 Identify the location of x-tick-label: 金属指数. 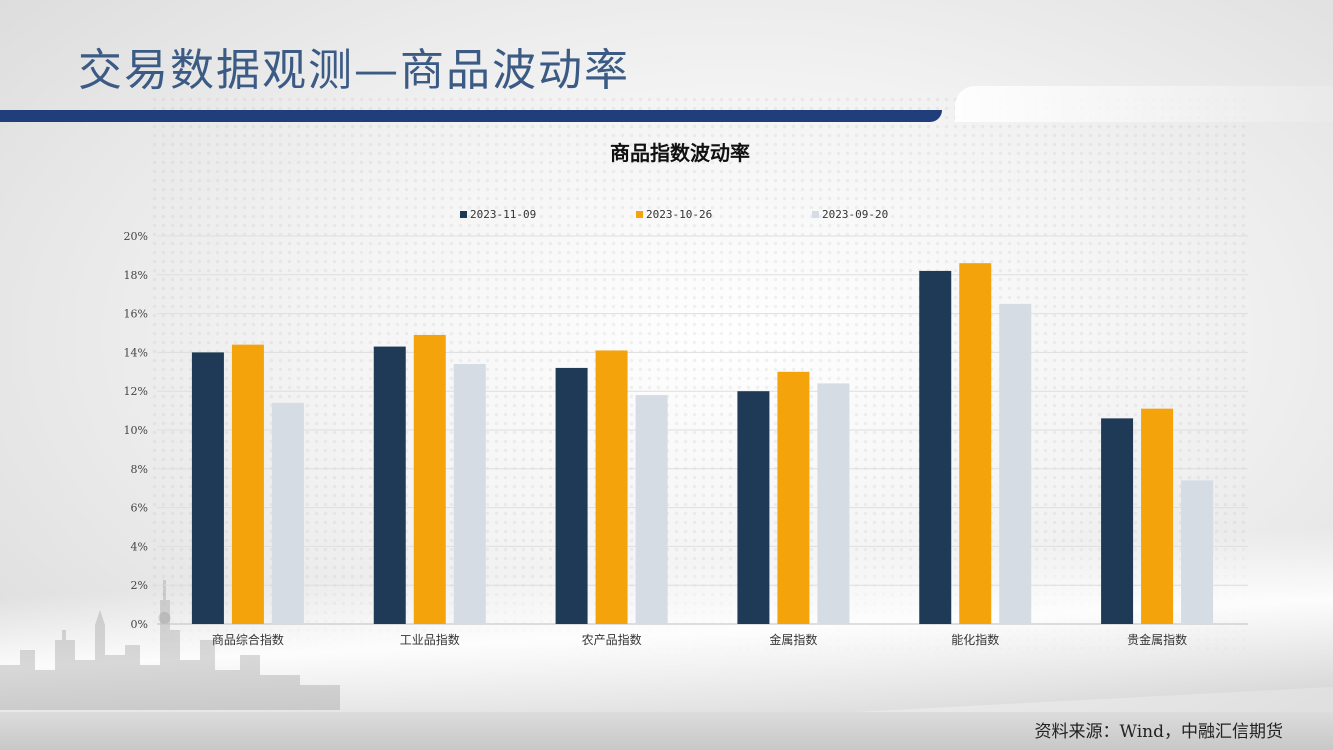
(793, 639).